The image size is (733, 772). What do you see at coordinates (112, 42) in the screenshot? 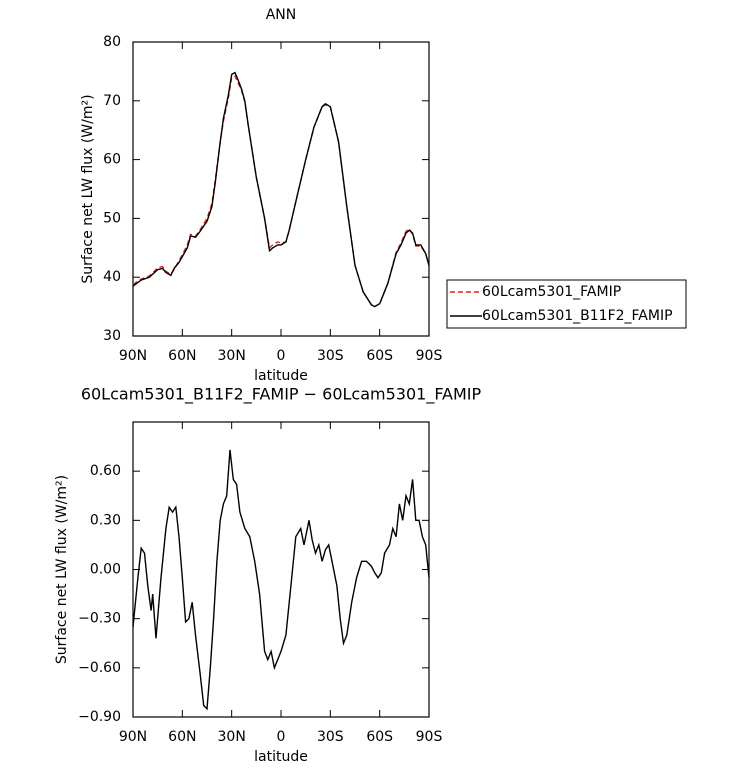
I see `y-tick-label: 80` at bounding box center [112, 42].